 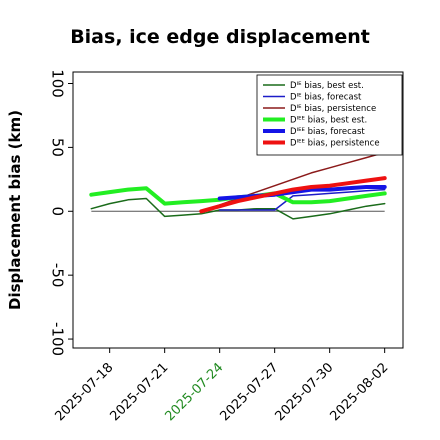 I want to click on y-tick-label: 50, so click(x=58, y=147).